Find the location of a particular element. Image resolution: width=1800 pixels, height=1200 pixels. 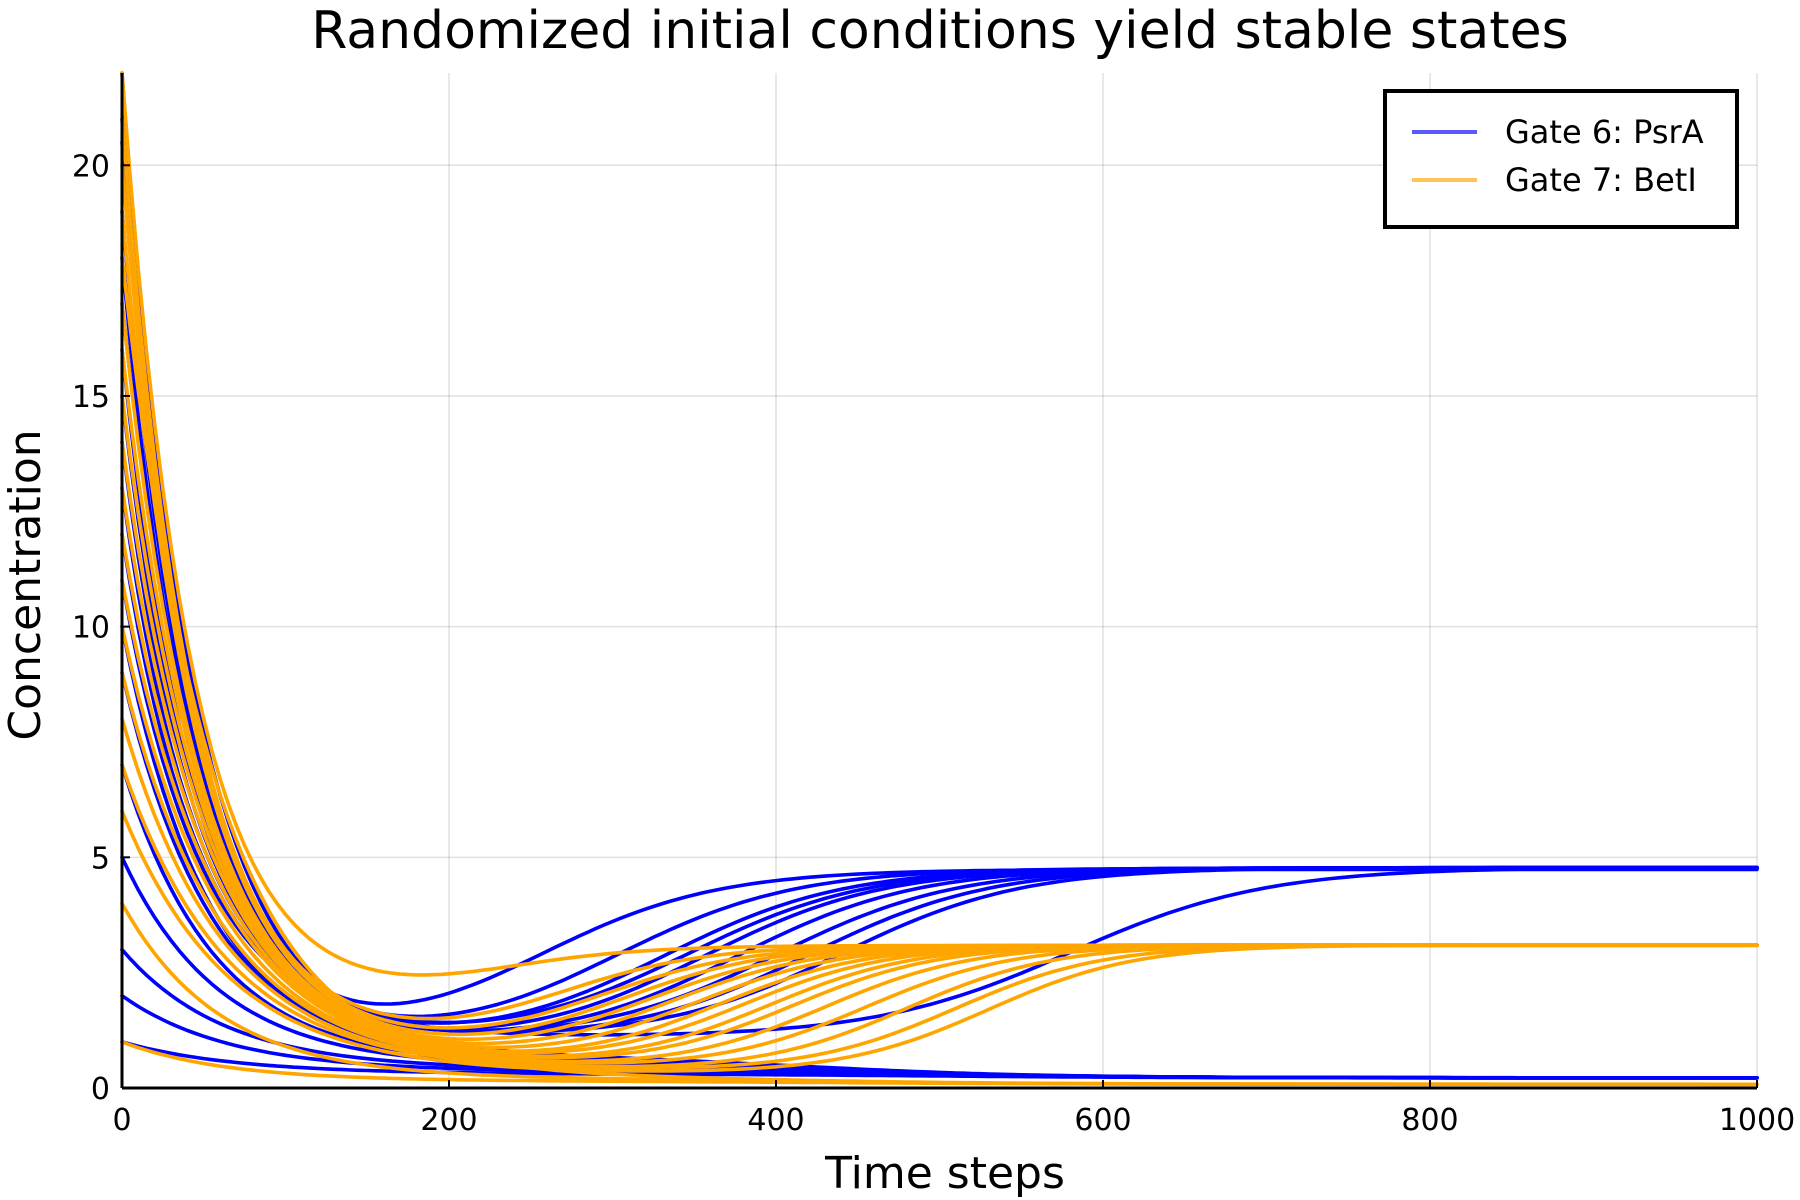

y-tick-label-2: 10 is located at coordinates (91, 628).